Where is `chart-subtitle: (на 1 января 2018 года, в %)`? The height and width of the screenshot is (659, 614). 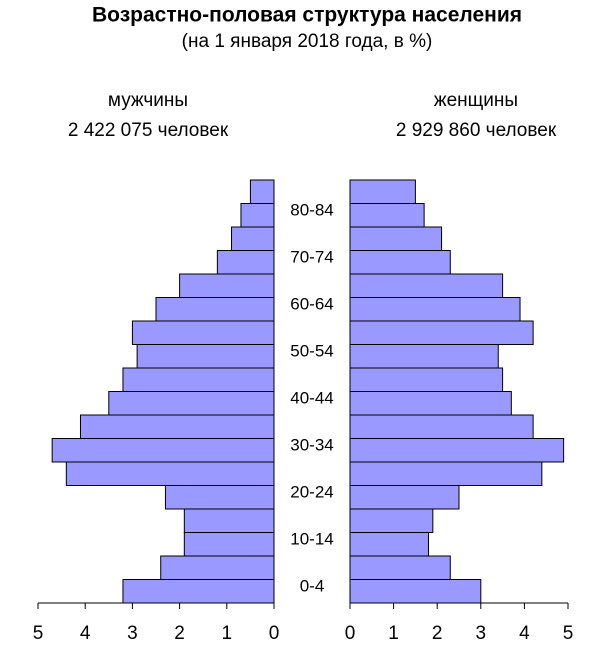 chart-subtitle: (на 1 января 2018 года, в %) is located at coordinates (307, 41).